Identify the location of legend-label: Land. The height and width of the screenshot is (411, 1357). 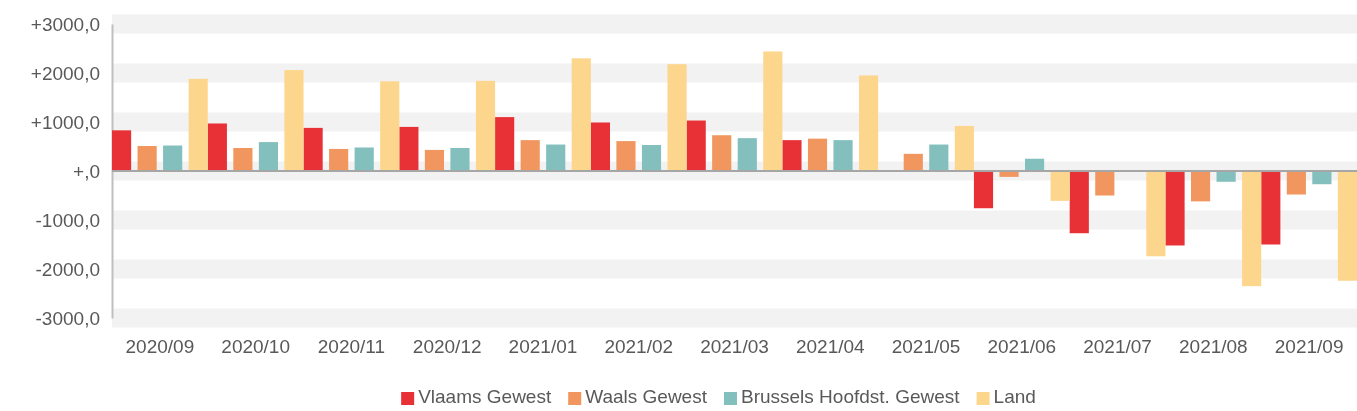
(1014, 396).